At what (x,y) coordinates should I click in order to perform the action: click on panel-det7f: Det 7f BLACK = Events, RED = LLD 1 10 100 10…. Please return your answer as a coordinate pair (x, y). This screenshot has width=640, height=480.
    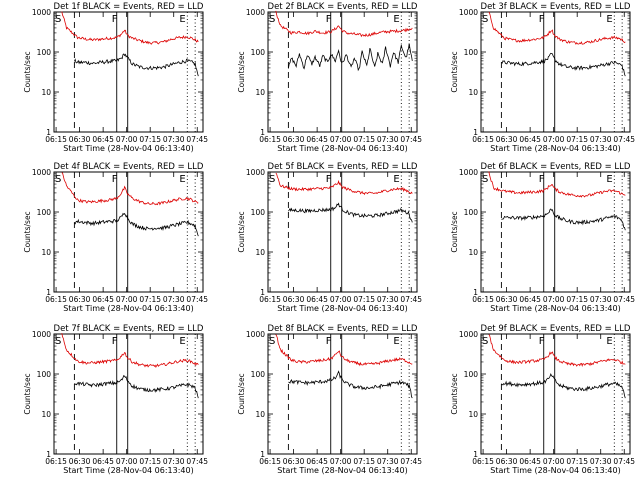
    Looking at the image, I should click on (115, 399).